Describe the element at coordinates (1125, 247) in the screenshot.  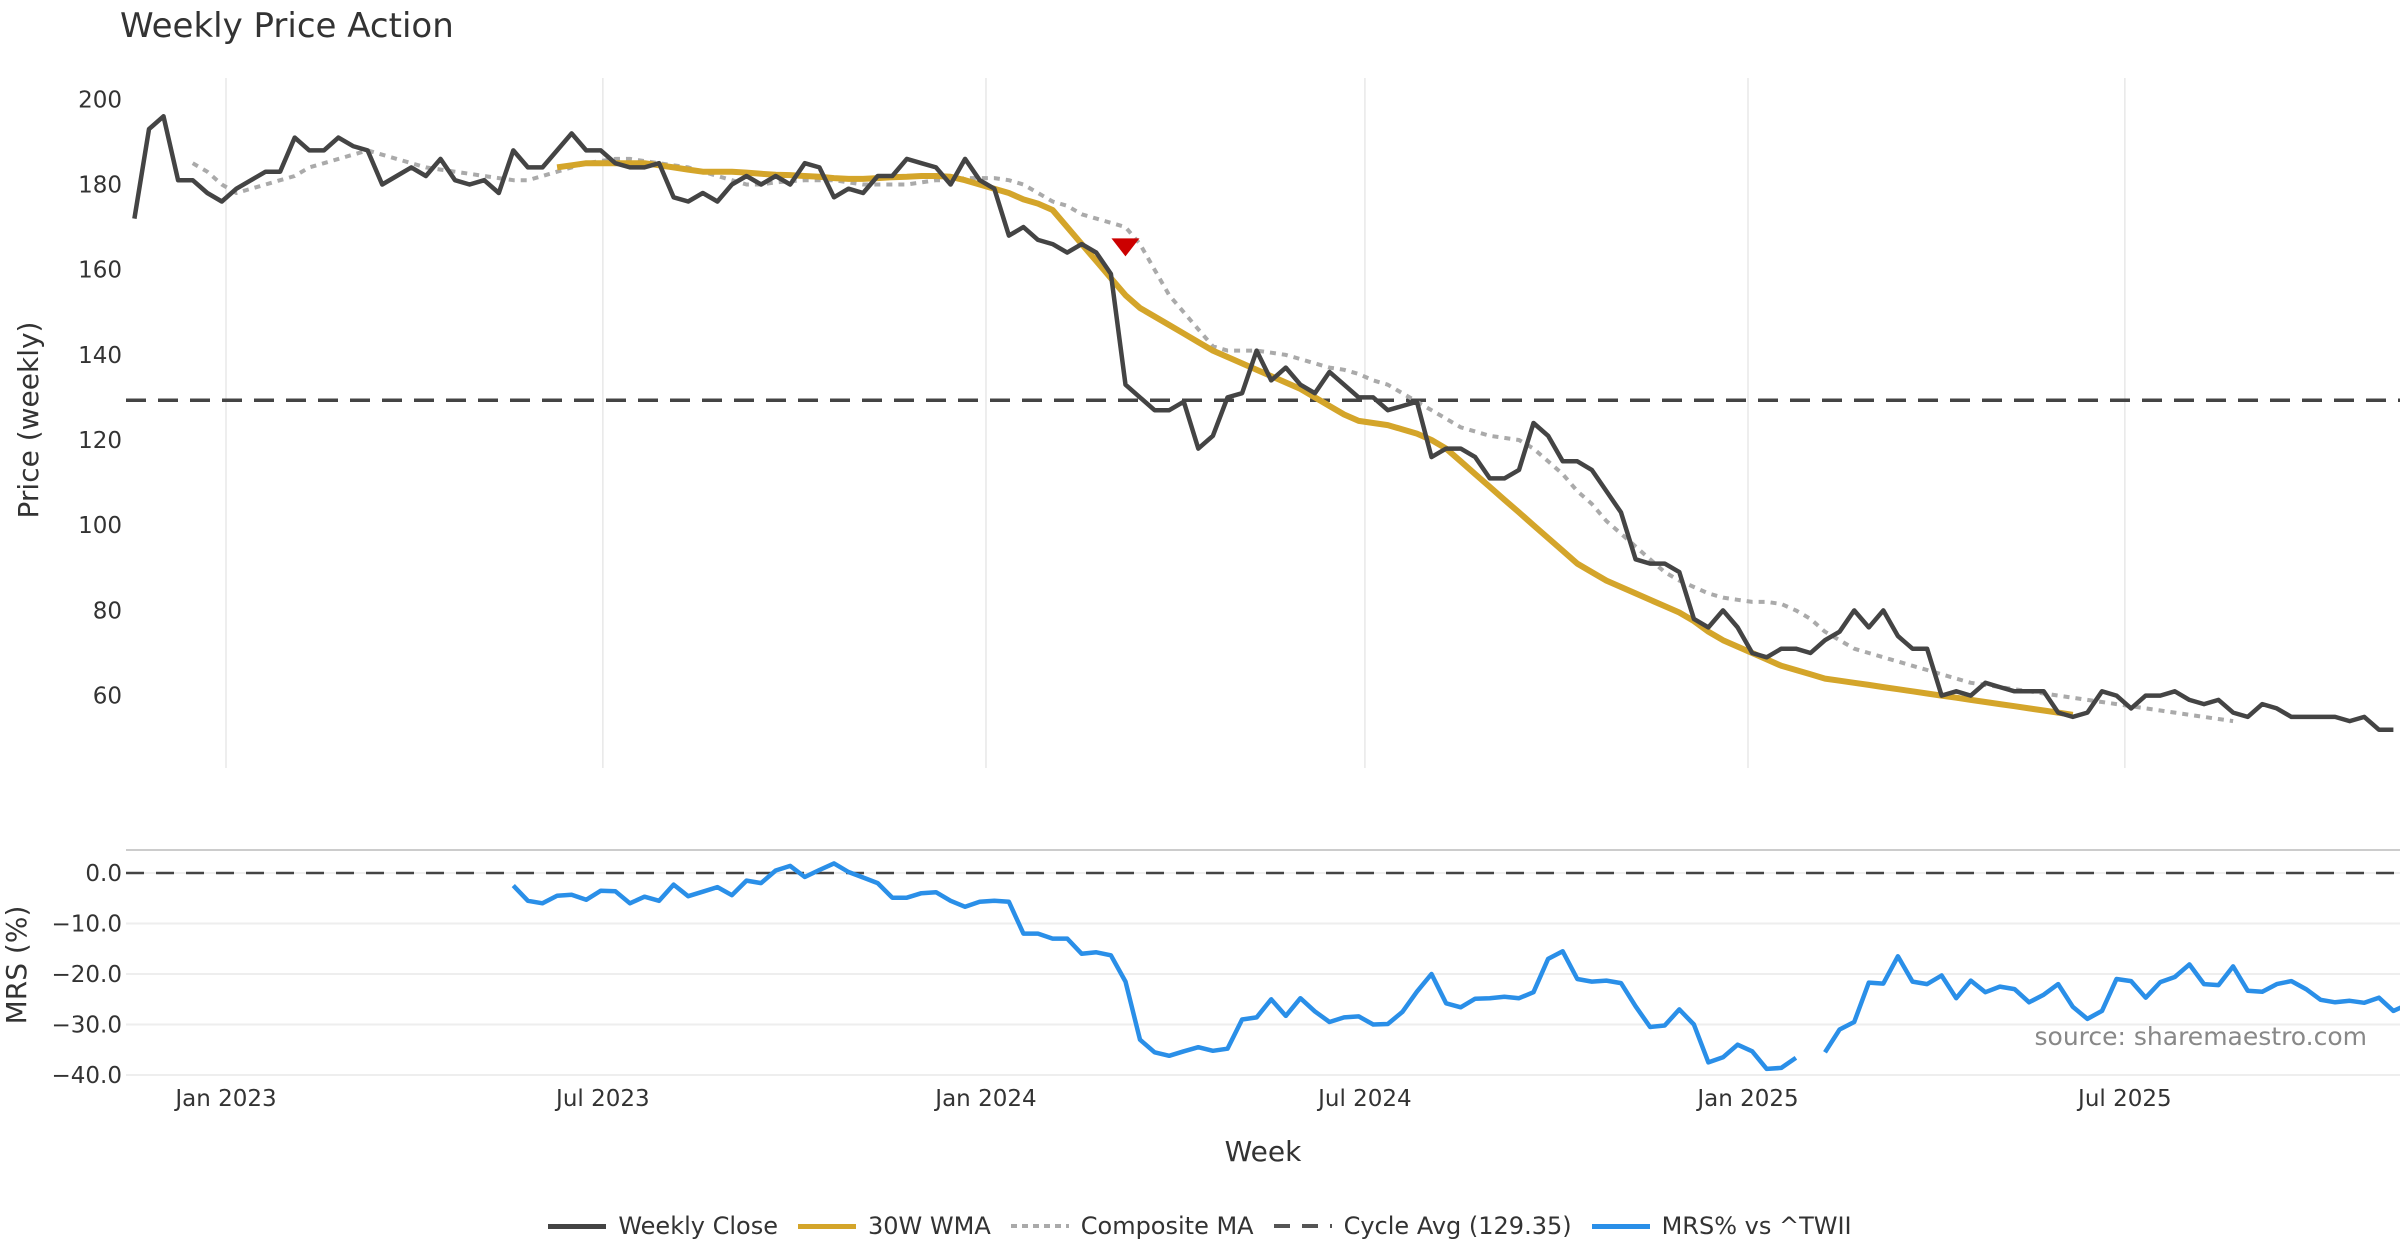
I see `sell-signal-marker` at that location.